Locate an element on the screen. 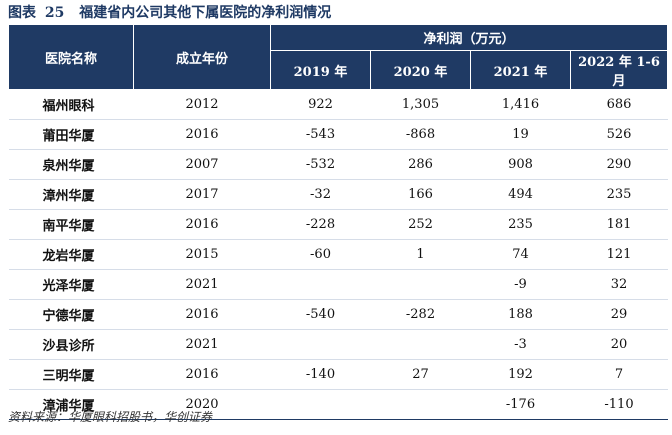  table-row: 福州眼科 2012 922 1,305 1,416 686 is located at coordinates (338, 104).